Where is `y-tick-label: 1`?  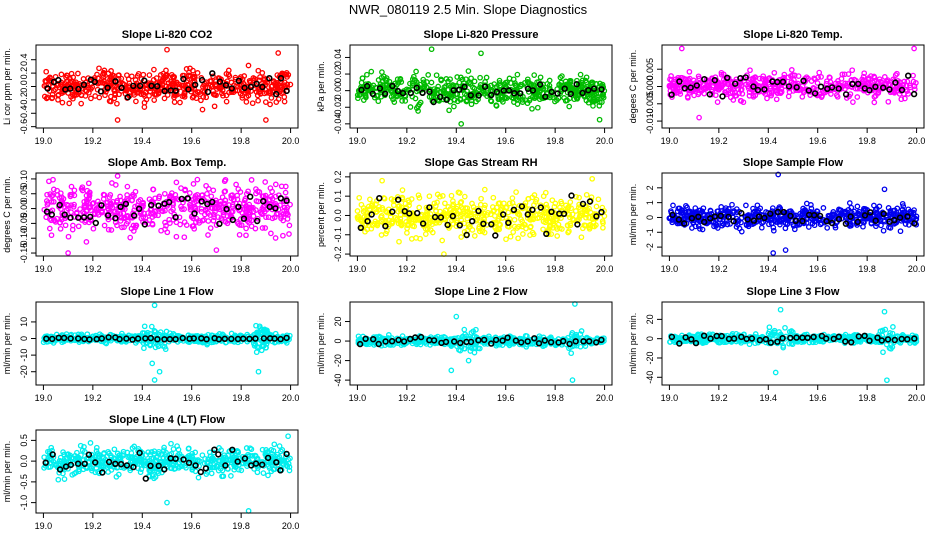 y-tick-label: 1 is located at coordinates (650, 202).